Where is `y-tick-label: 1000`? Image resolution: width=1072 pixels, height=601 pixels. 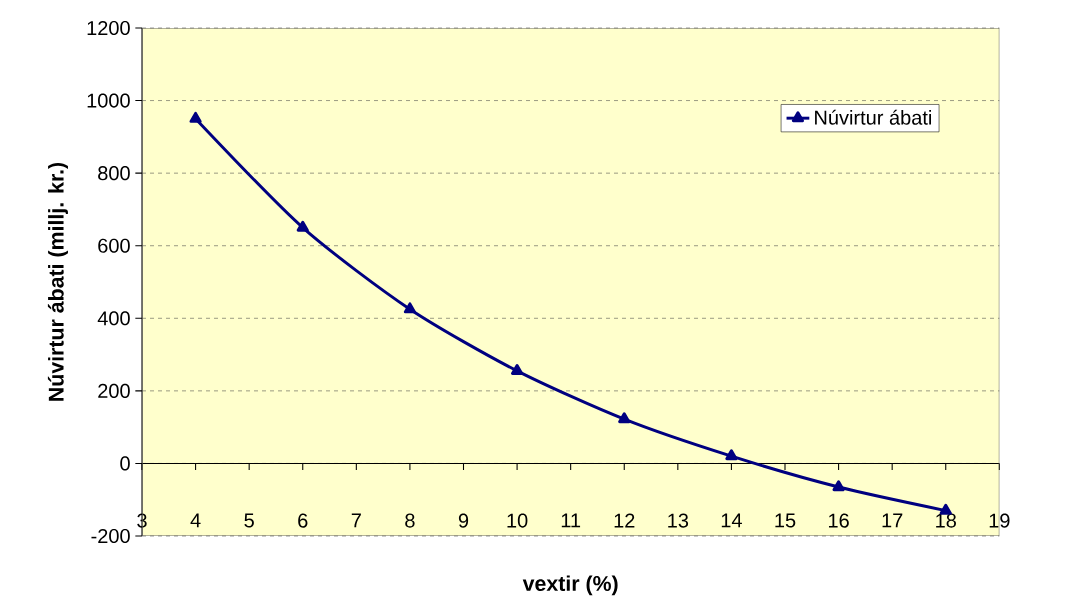 y-tick-label: 1000 is located at coordinates (108, 100).